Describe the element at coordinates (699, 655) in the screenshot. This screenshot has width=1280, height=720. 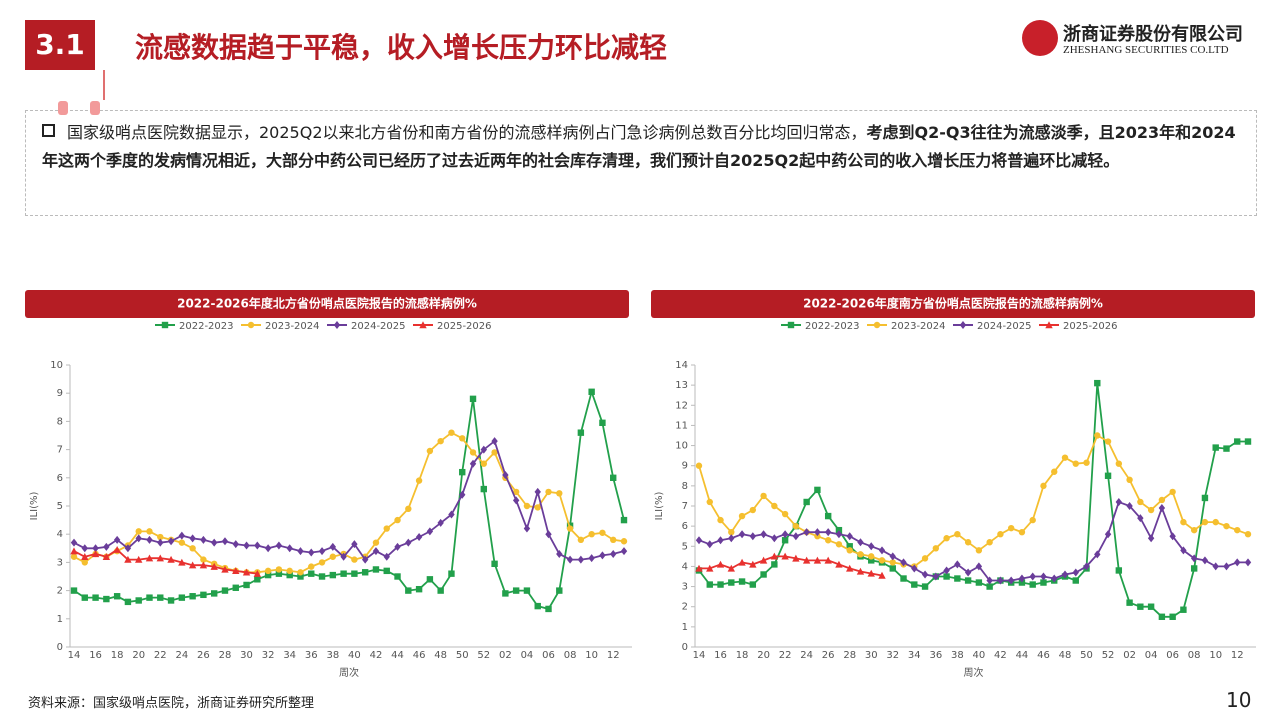
I see `x-tick-label: 14` at that location.